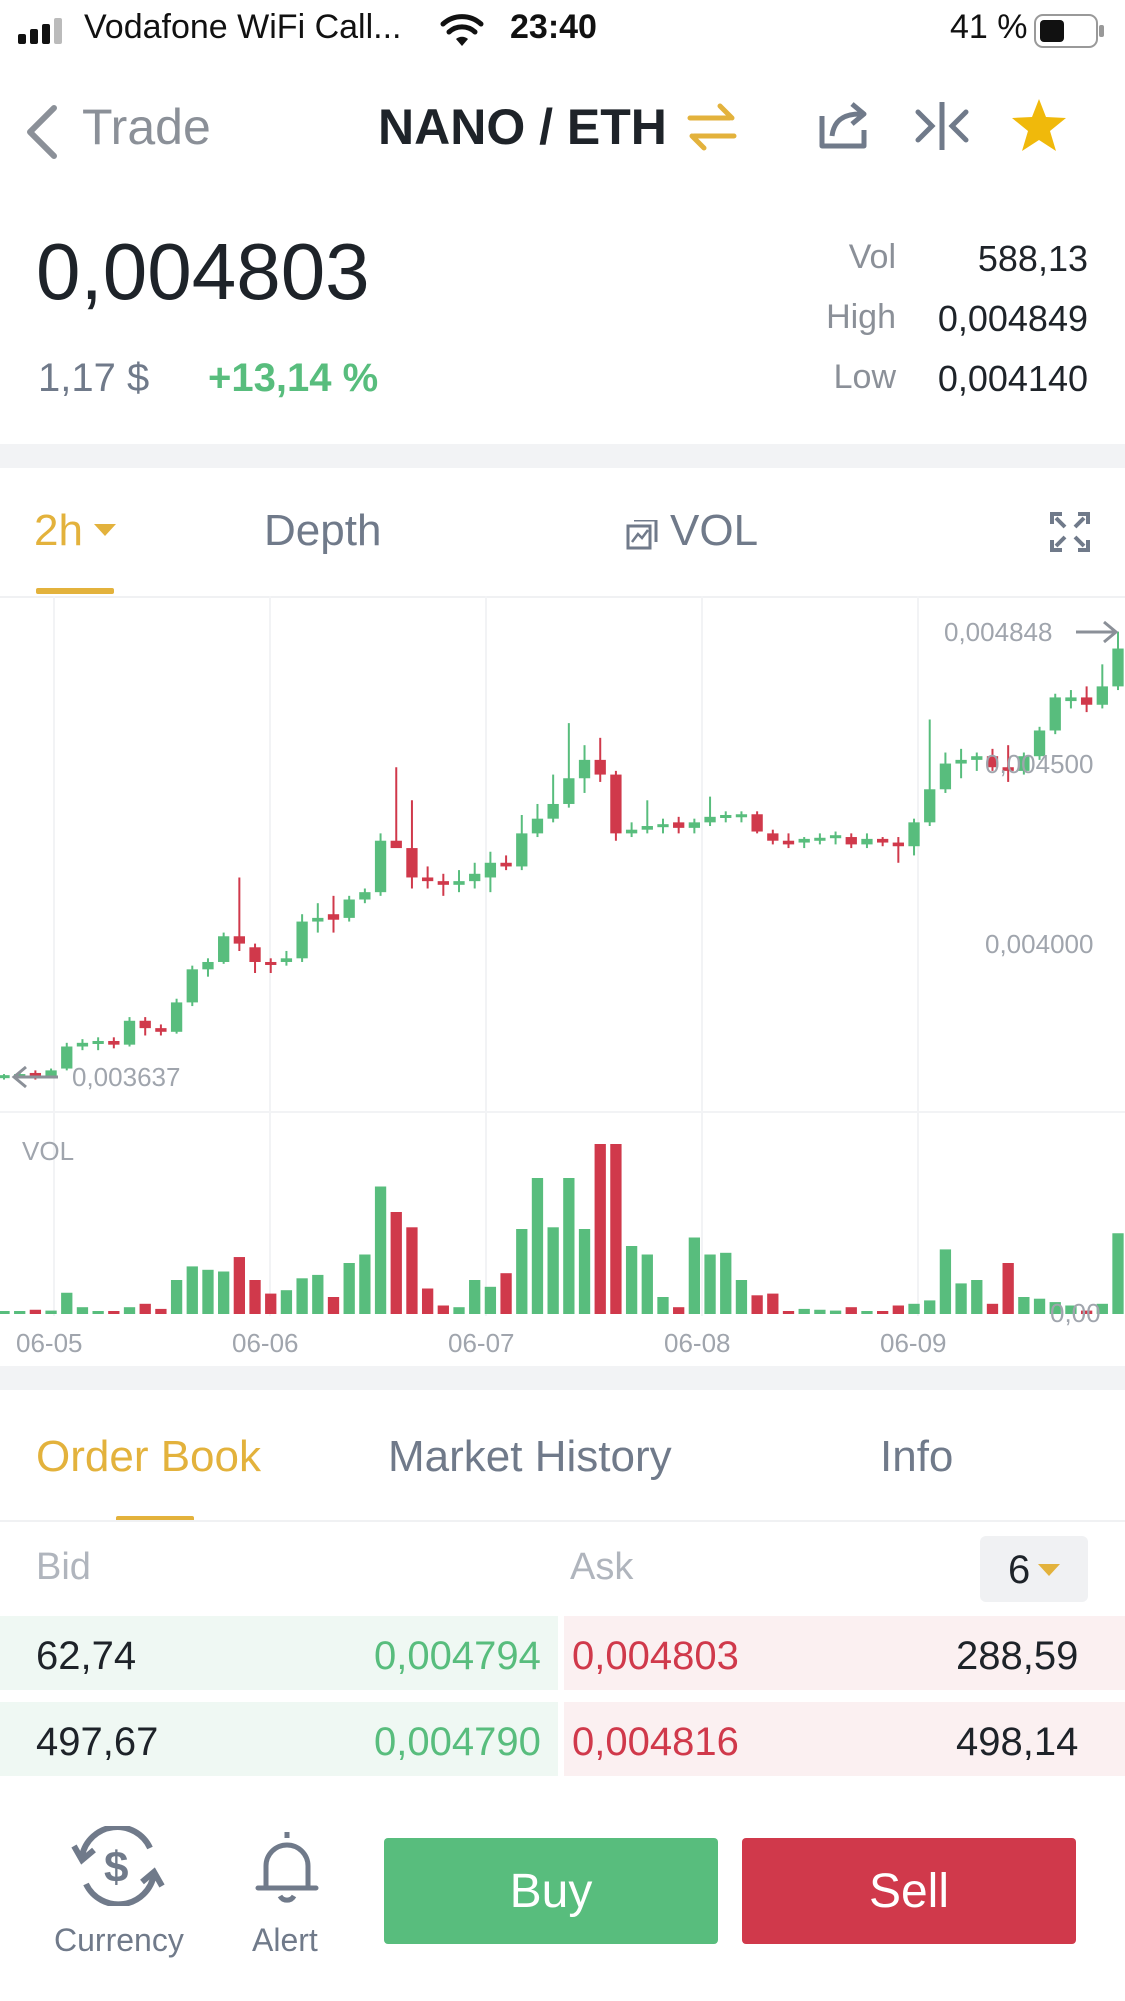 Image resolution: width=1125 pixels, height=2001 pixels. I want to click on precision-select: 6, so click(1034, 1569).